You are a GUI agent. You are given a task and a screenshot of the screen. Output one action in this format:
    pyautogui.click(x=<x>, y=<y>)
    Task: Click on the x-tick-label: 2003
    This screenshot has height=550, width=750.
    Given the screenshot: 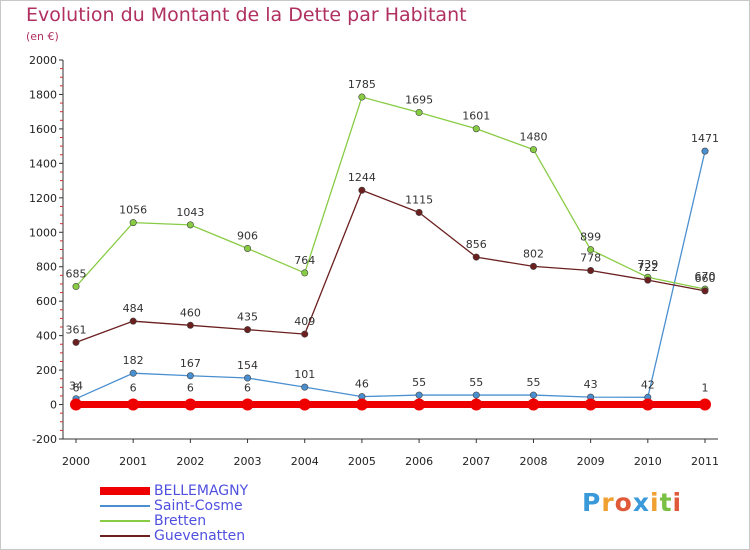 What is the action you would take?
    pyautogui.click(x=248, y=461)
    